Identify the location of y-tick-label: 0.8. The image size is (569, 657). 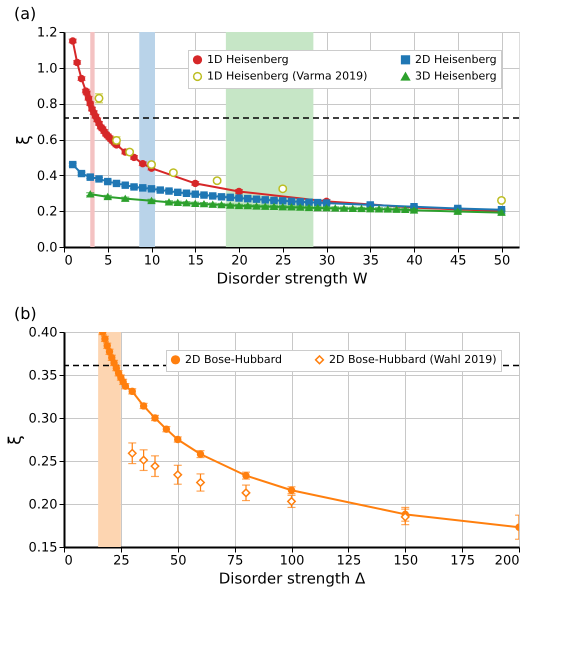
(47, 104).